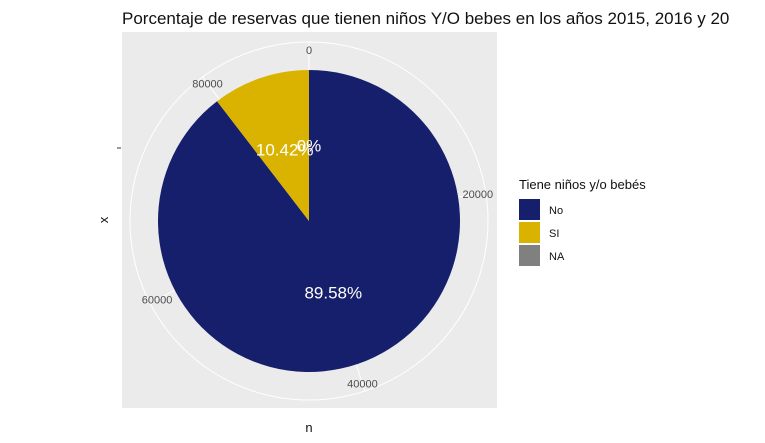  What do you see at coordinates (103, 219) in the screenshot?
I see `y-axis-title: x` at bounding box center [103, 219].